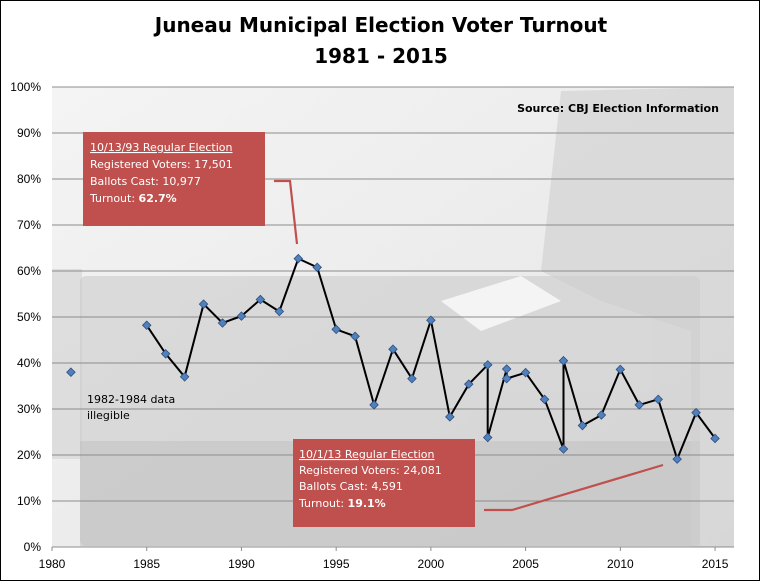 This screenshot has width=760, height=581. Describe the element at coordinates (367, 503) in the screenshot. I see `callout-turnout-value: 19.1%` at that location.